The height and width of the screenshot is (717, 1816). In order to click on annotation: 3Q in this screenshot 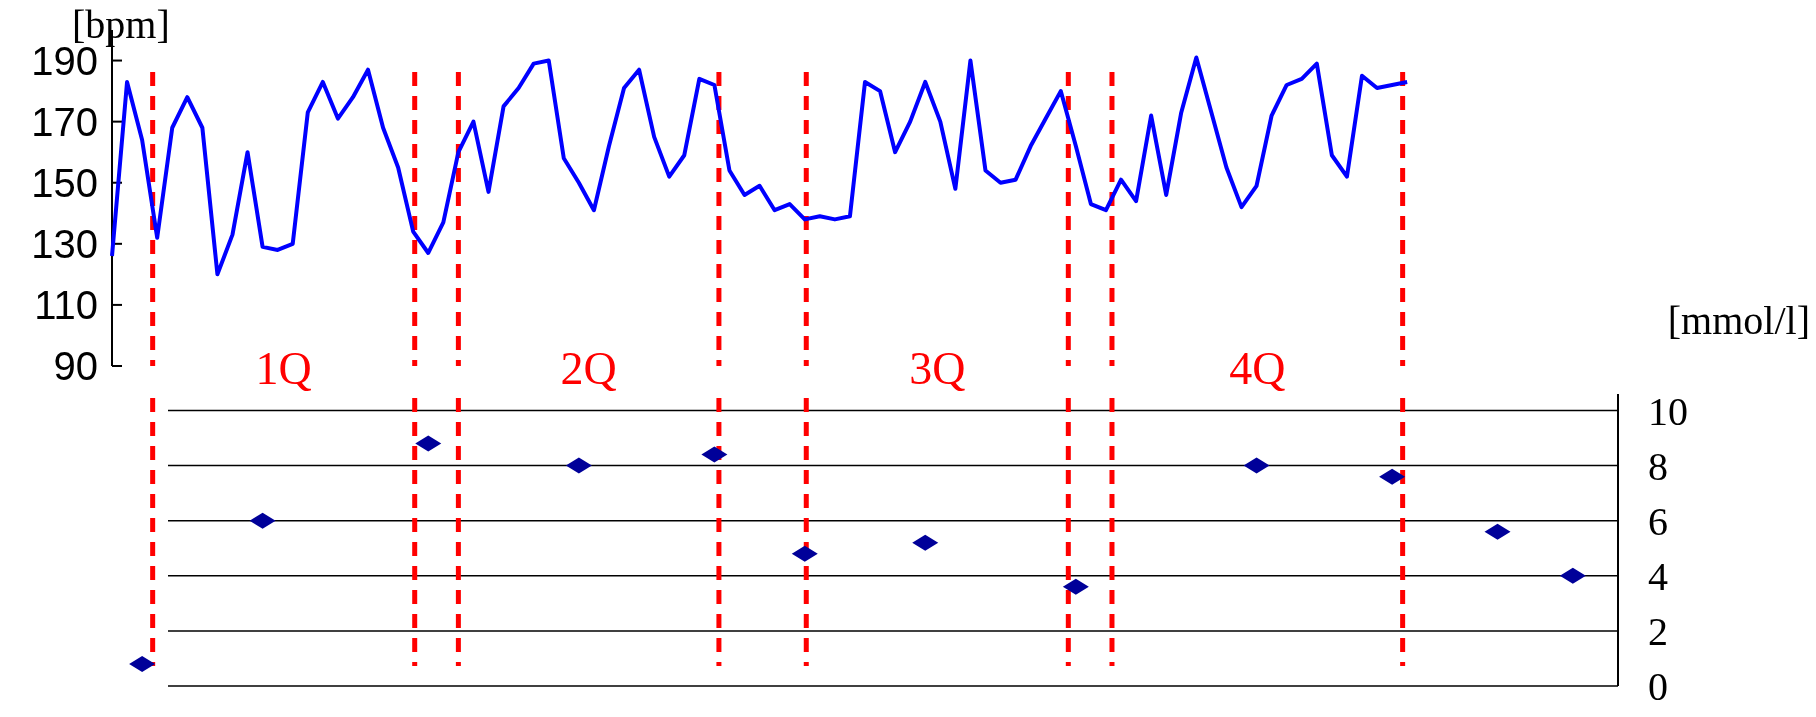, I will do `click(937, 368)`.